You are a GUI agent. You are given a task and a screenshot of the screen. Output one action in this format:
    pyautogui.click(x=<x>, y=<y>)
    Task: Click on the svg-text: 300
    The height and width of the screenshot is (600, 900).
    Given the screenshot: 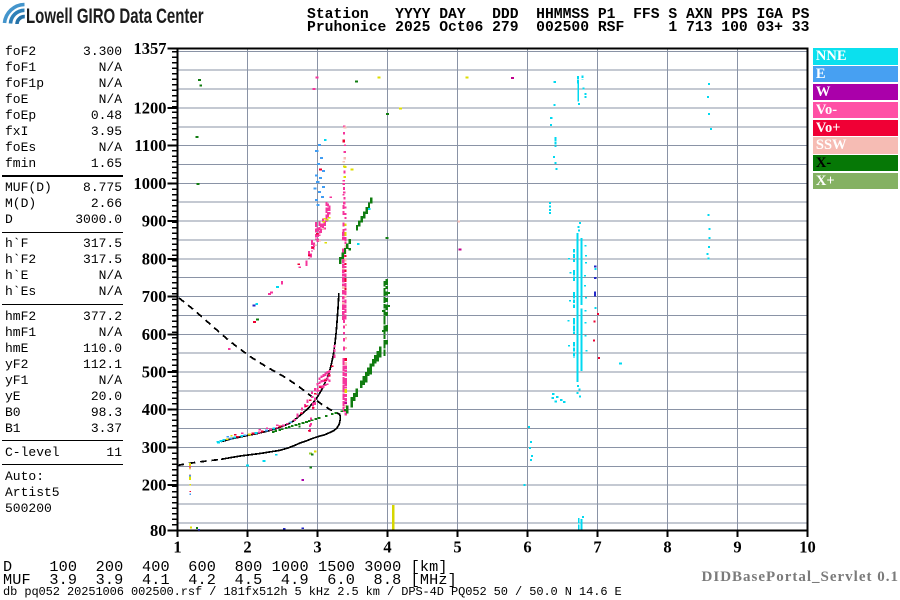 What is the action you would take?
    pyautogui.click(x=154, y=447)
    